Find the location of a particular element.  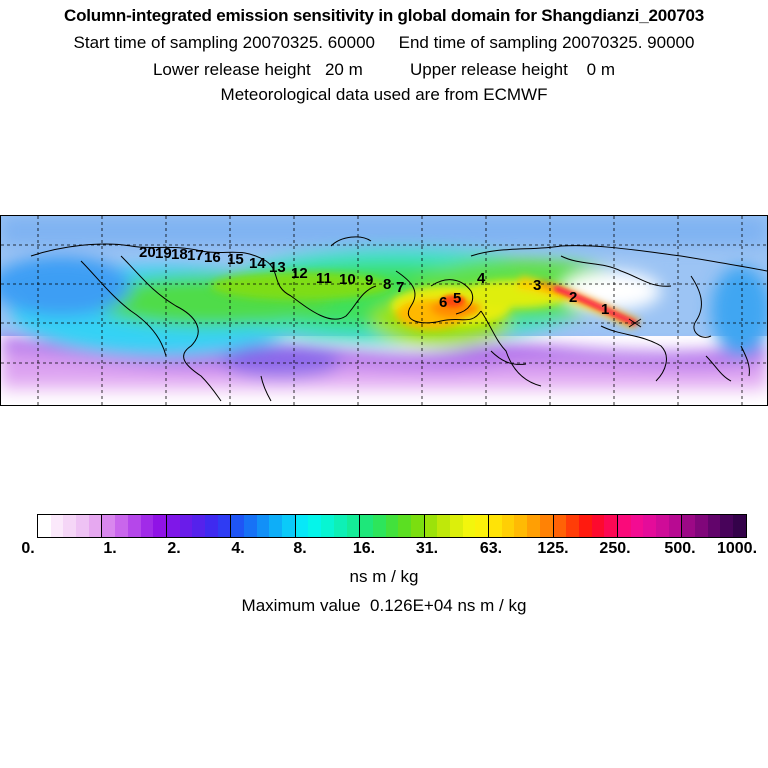

colorbar-tick-label: 500. is located at coordinates (680, 548).